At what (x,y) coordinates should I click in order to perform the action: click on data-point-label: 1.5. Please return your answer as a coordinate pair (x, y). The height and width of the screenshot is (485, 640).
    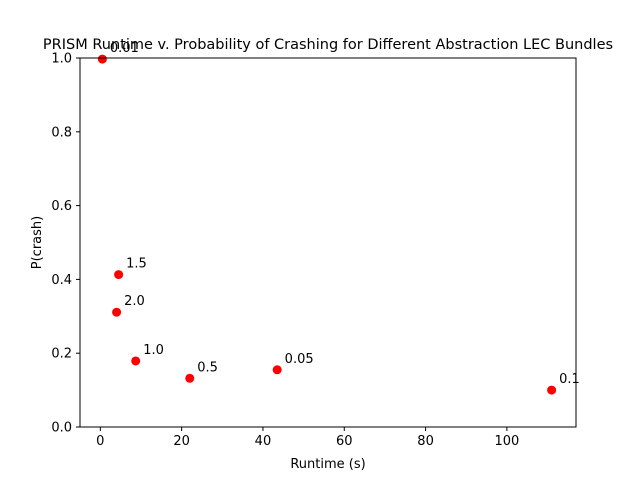
    Looking at the image, I should click on (136, 264).